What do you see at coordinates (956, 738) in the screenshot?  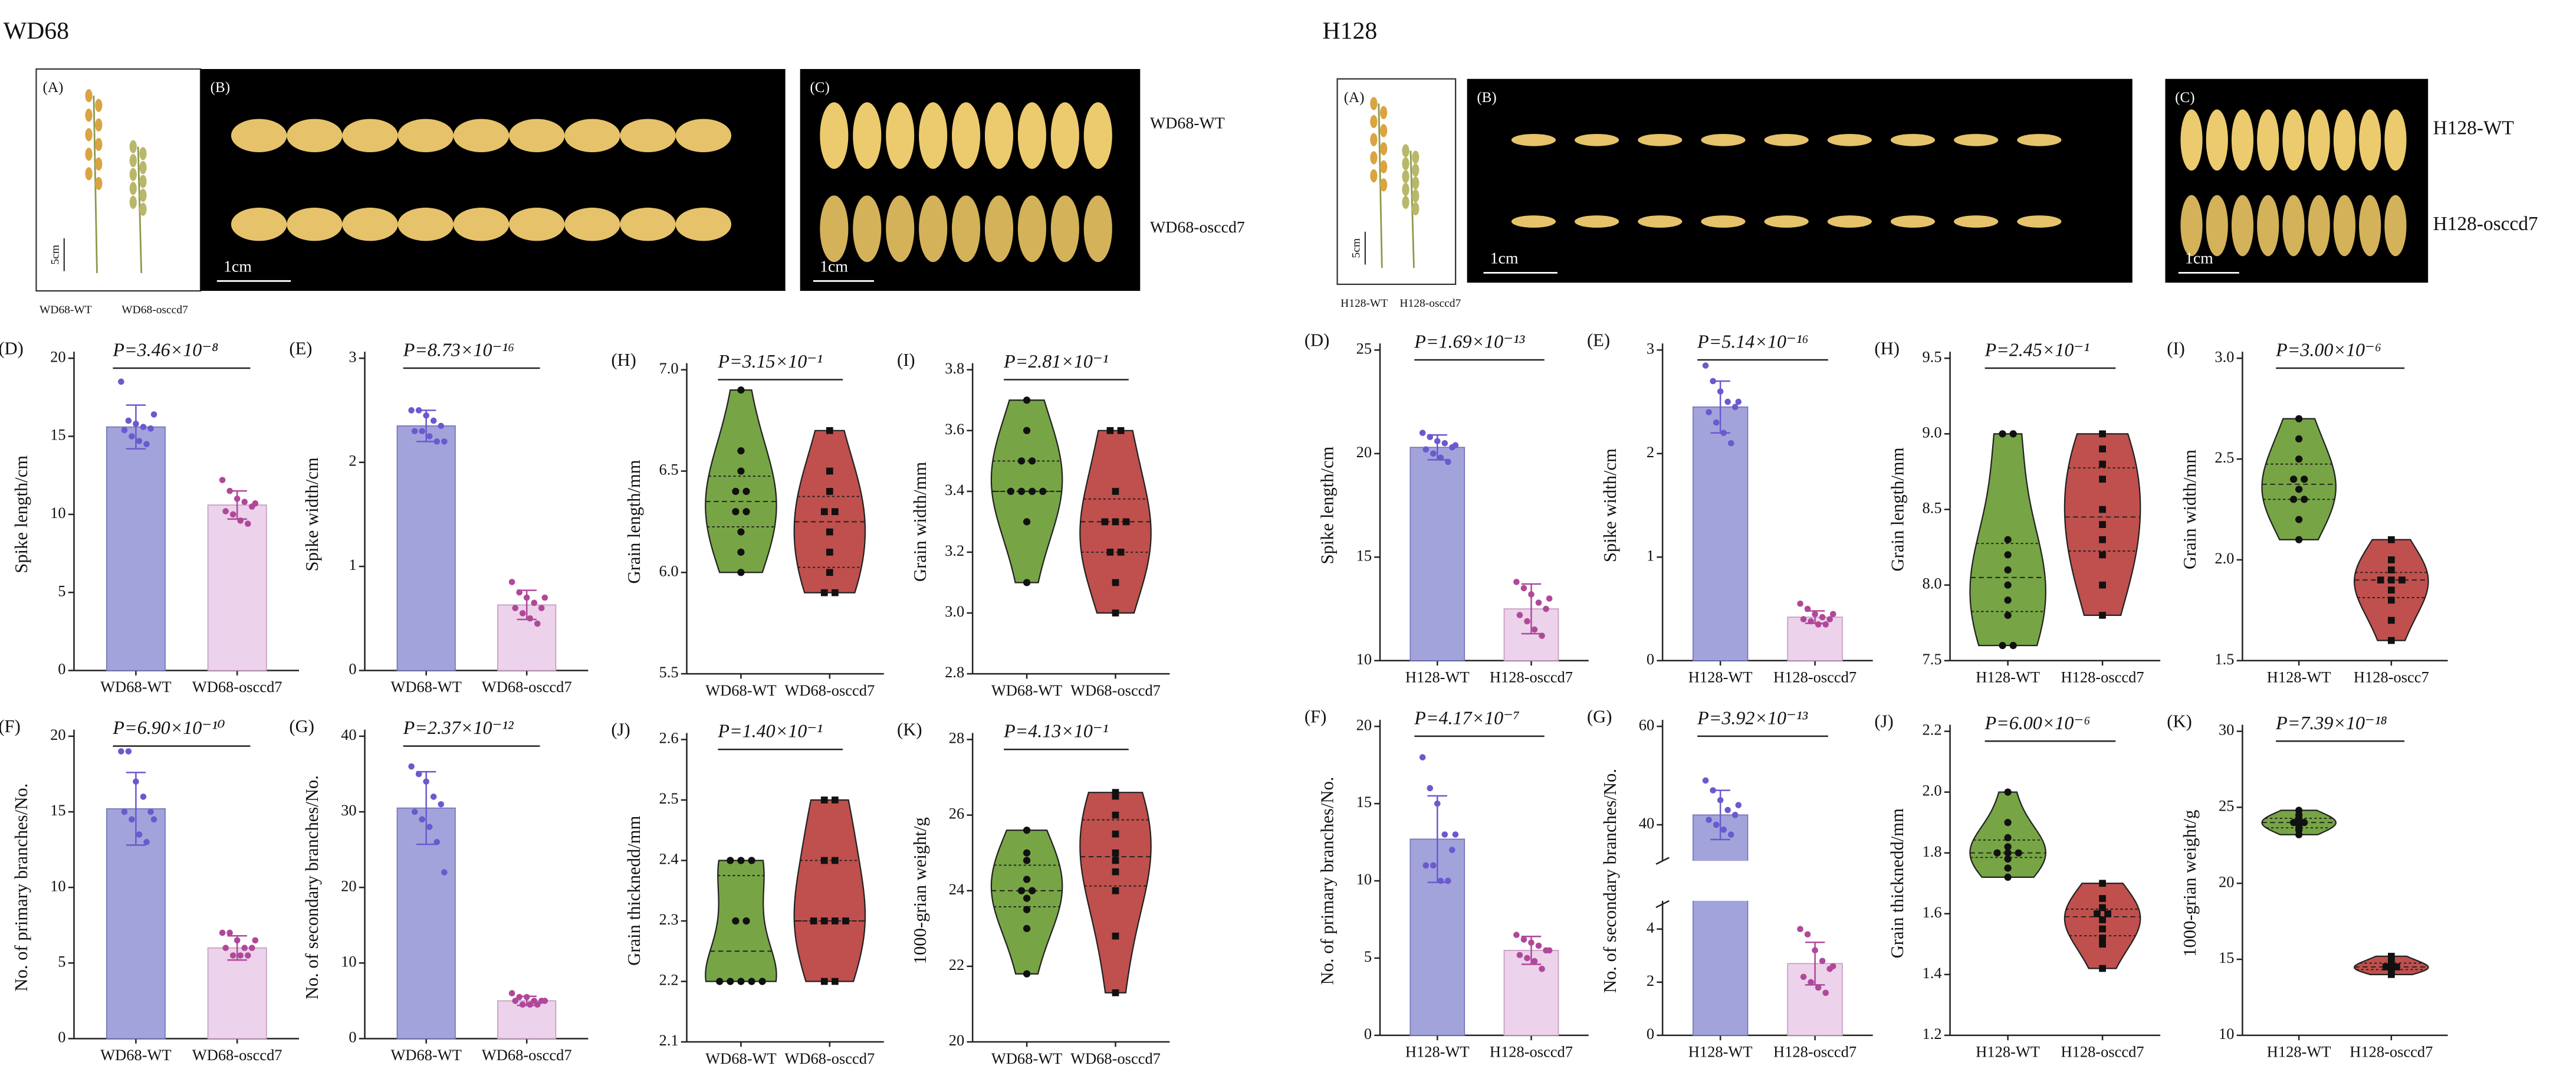 I see `y-tick-label: 28` at bounding box center [956, 738].